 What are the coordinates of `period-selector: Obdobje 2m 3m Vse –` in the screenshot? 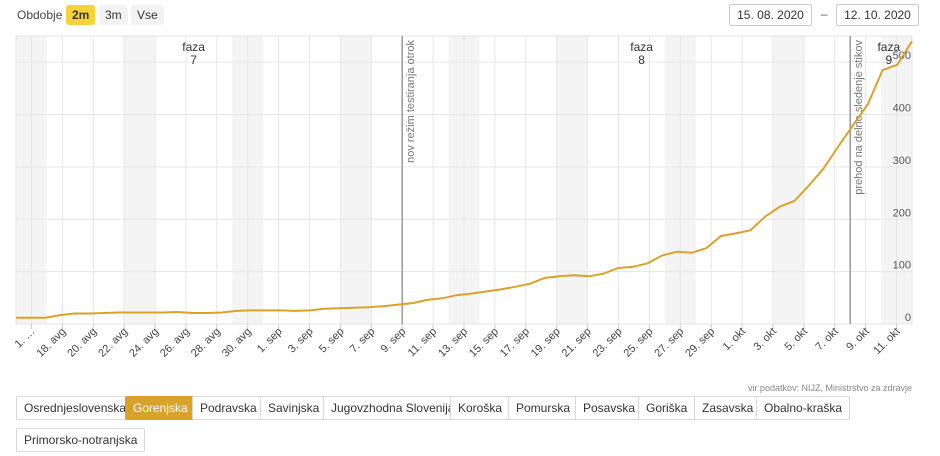 It's located at (470, 16).